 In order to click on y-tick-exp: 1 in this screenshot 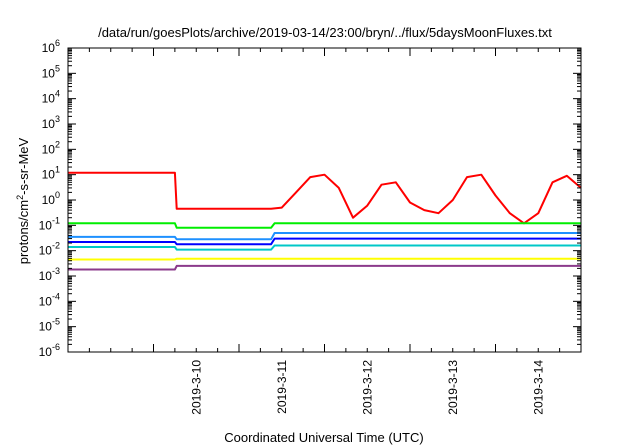, I will do `click(57, 170)`.